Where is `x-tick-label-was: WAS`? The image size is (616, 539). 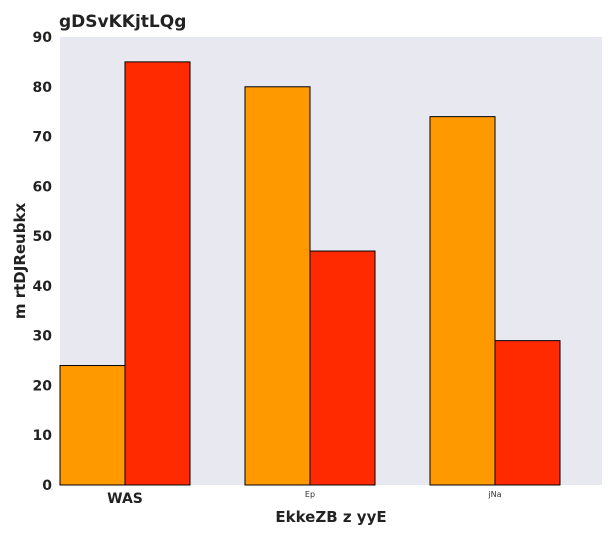
x-tick-label-was: WAS is located at coordinates (125, 499).